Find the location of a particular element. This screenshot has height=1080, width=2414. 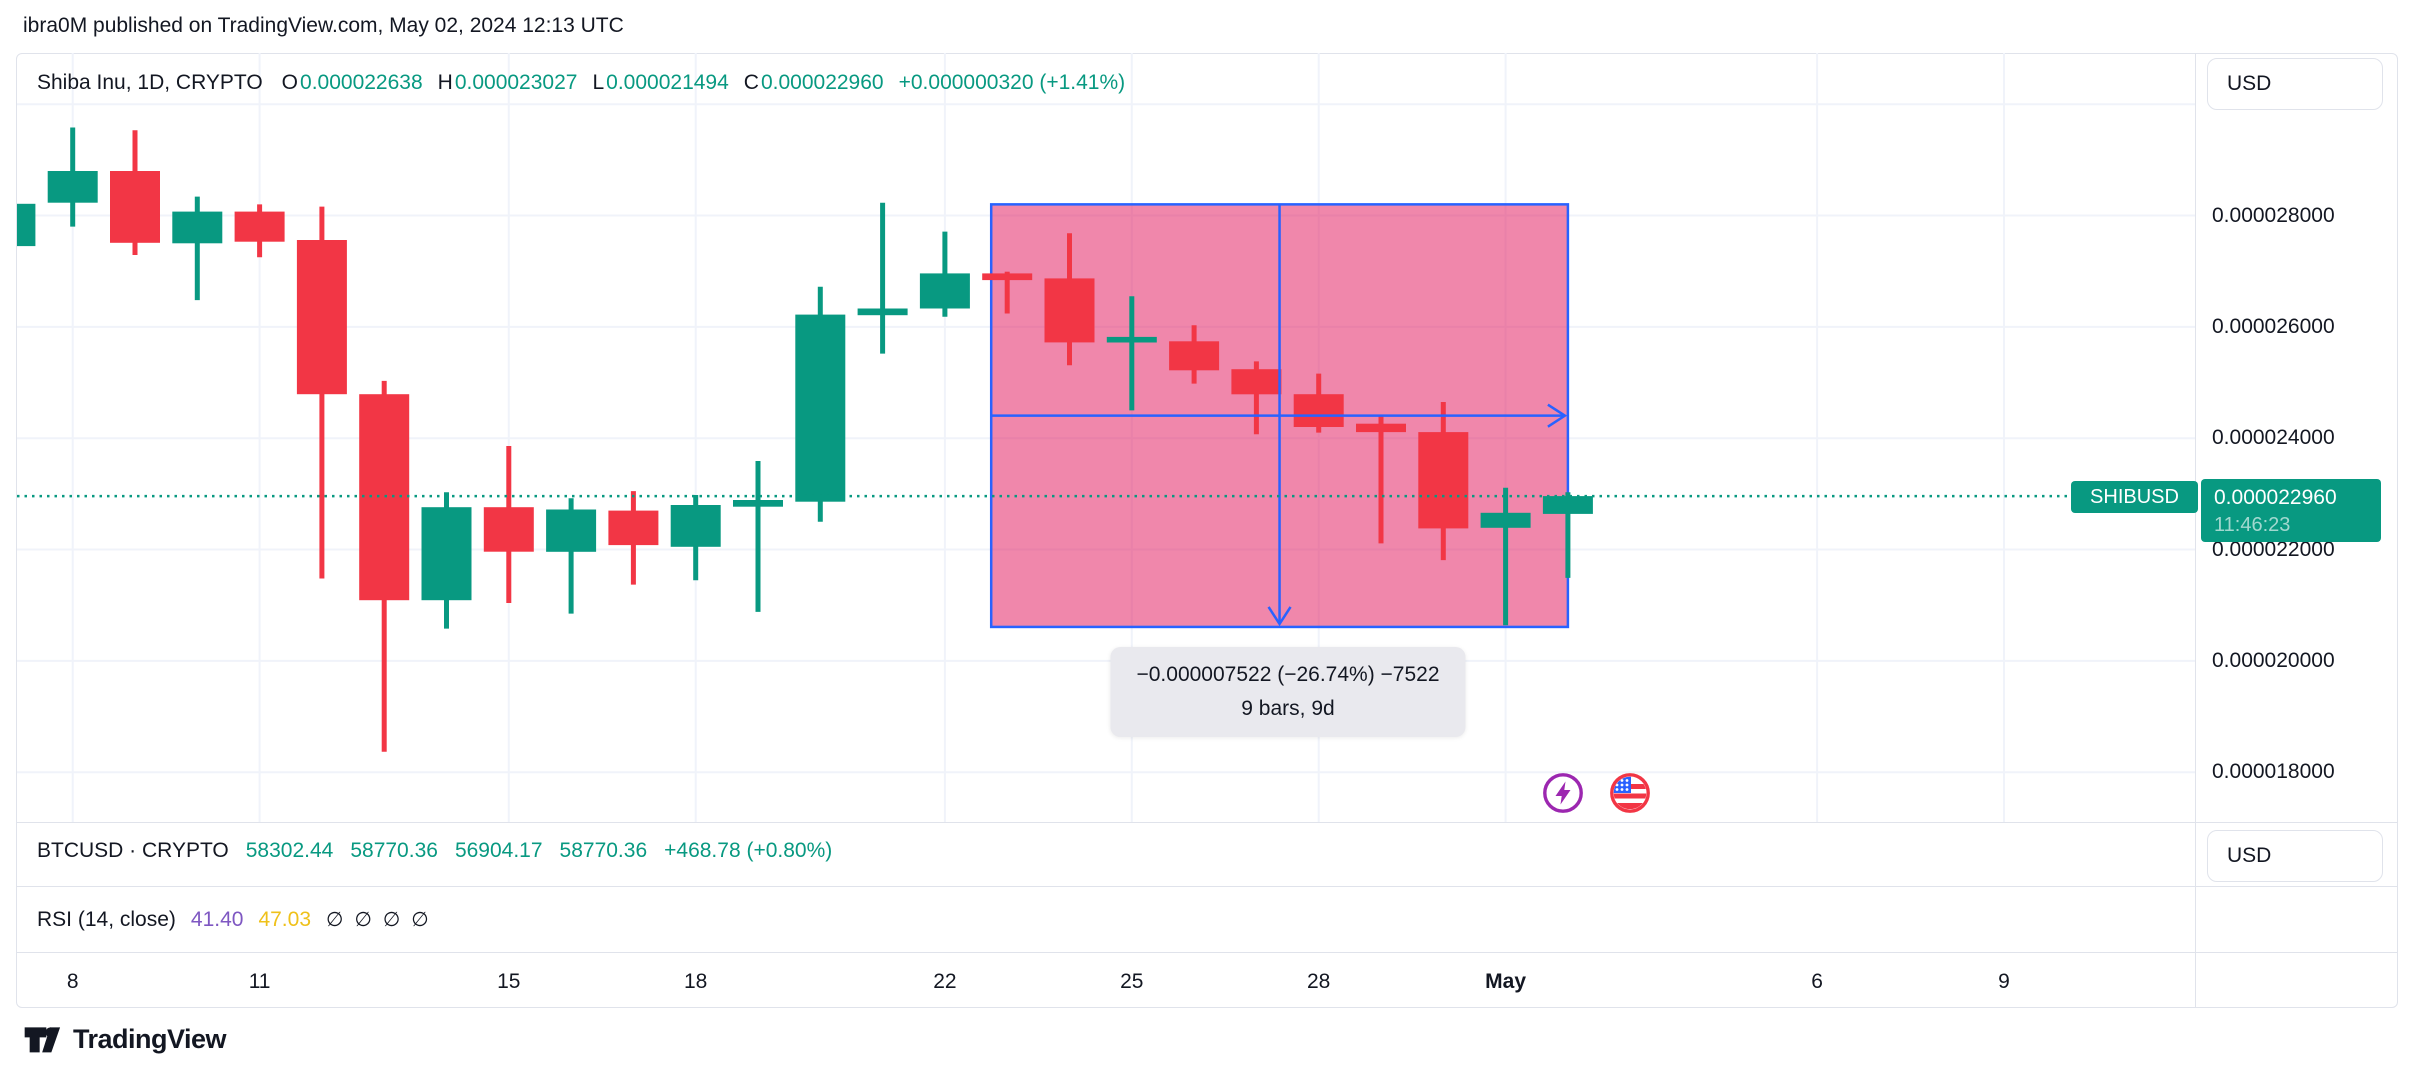

x-axis-label: 11 is located at coordinates (259, 981).